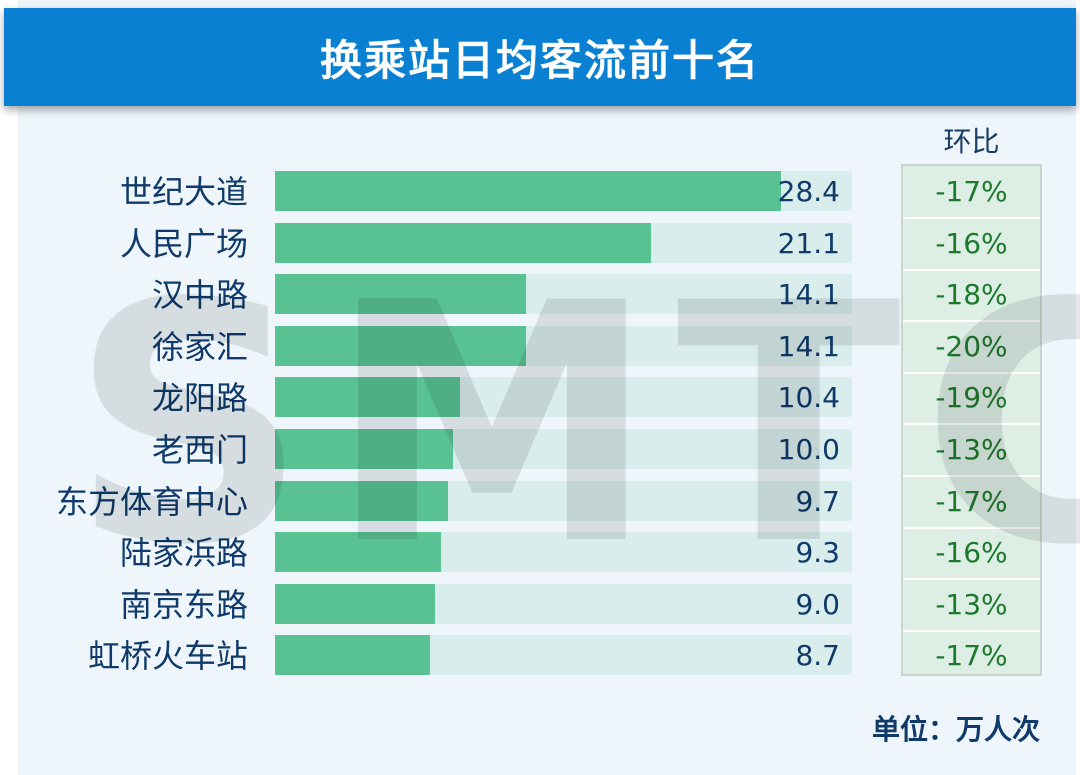 This screenshot has width=1080, height=775. I want to click on value-label: 8.7, so click(817, 655).